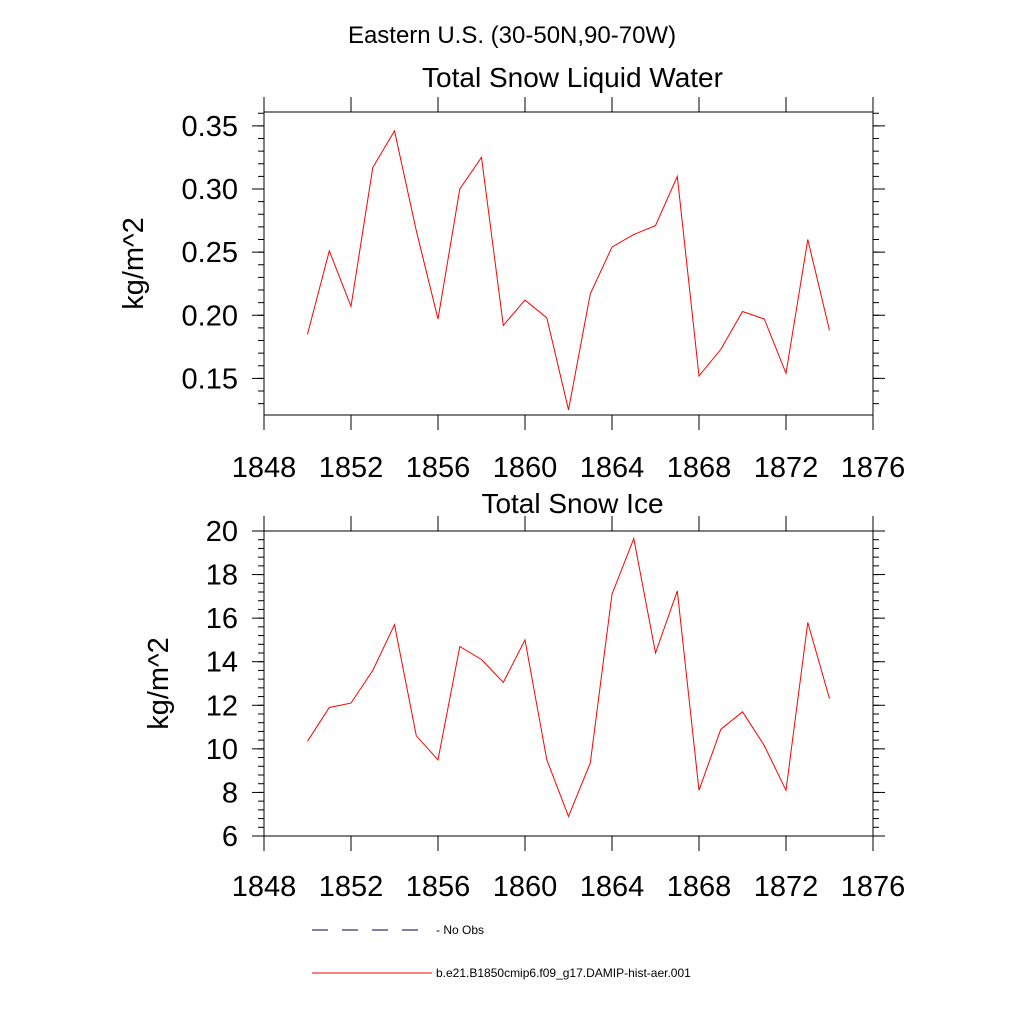 The image size is (1024, 1029). I want to click on y-tick-label: 16, so click(222, 619).